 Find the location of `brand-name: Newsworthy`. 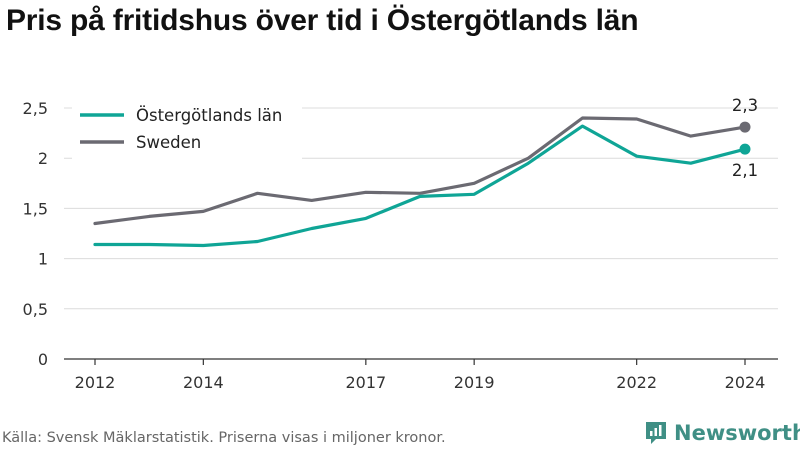

brand-name: Newsworthy is located at coordinates (737, 433).